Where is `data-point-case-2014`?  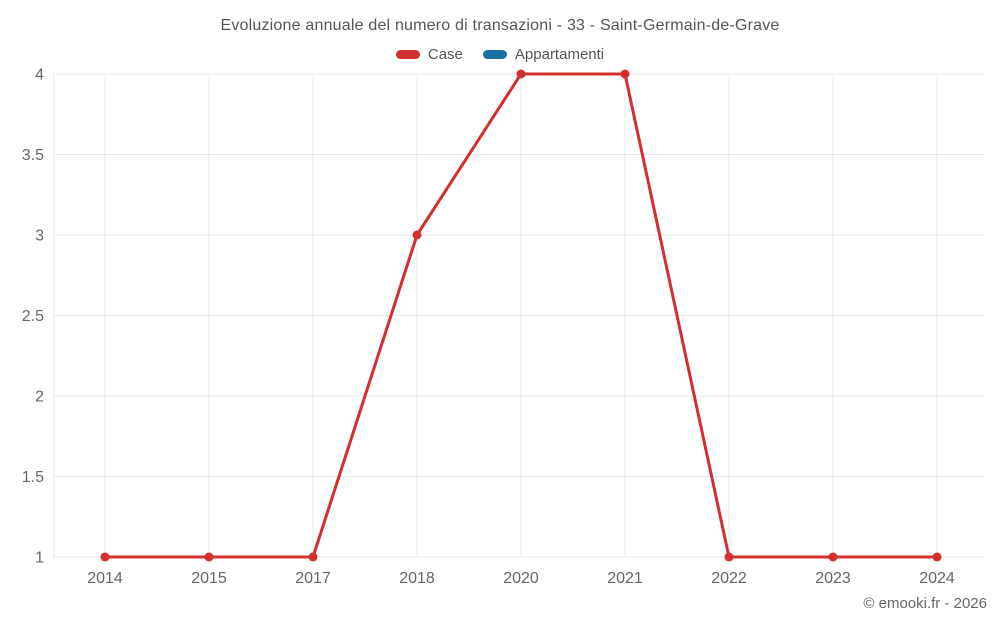
data-point-case-2014 is located at coordinates (105, 557).